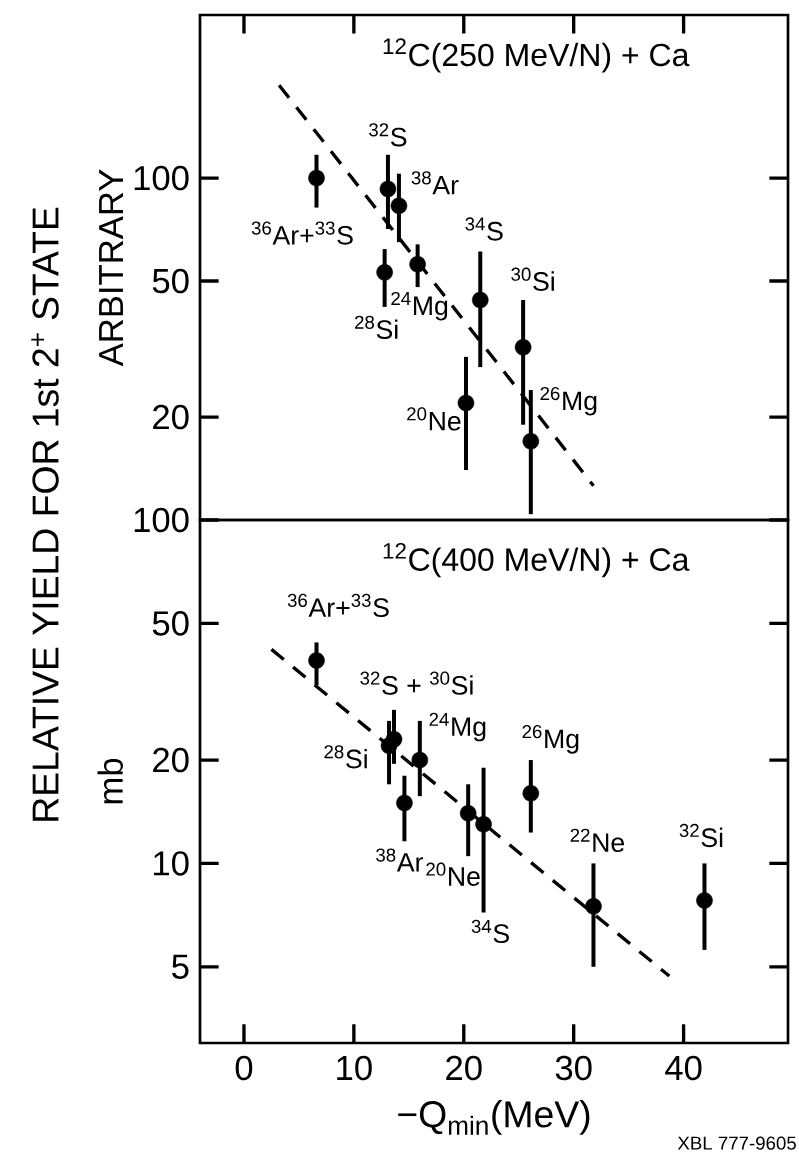 This screenshot has width=799, height=1152. Describe the element at coordinates (244, 1068) in the screenshot. I see `x-tick-label: 0` at that location.